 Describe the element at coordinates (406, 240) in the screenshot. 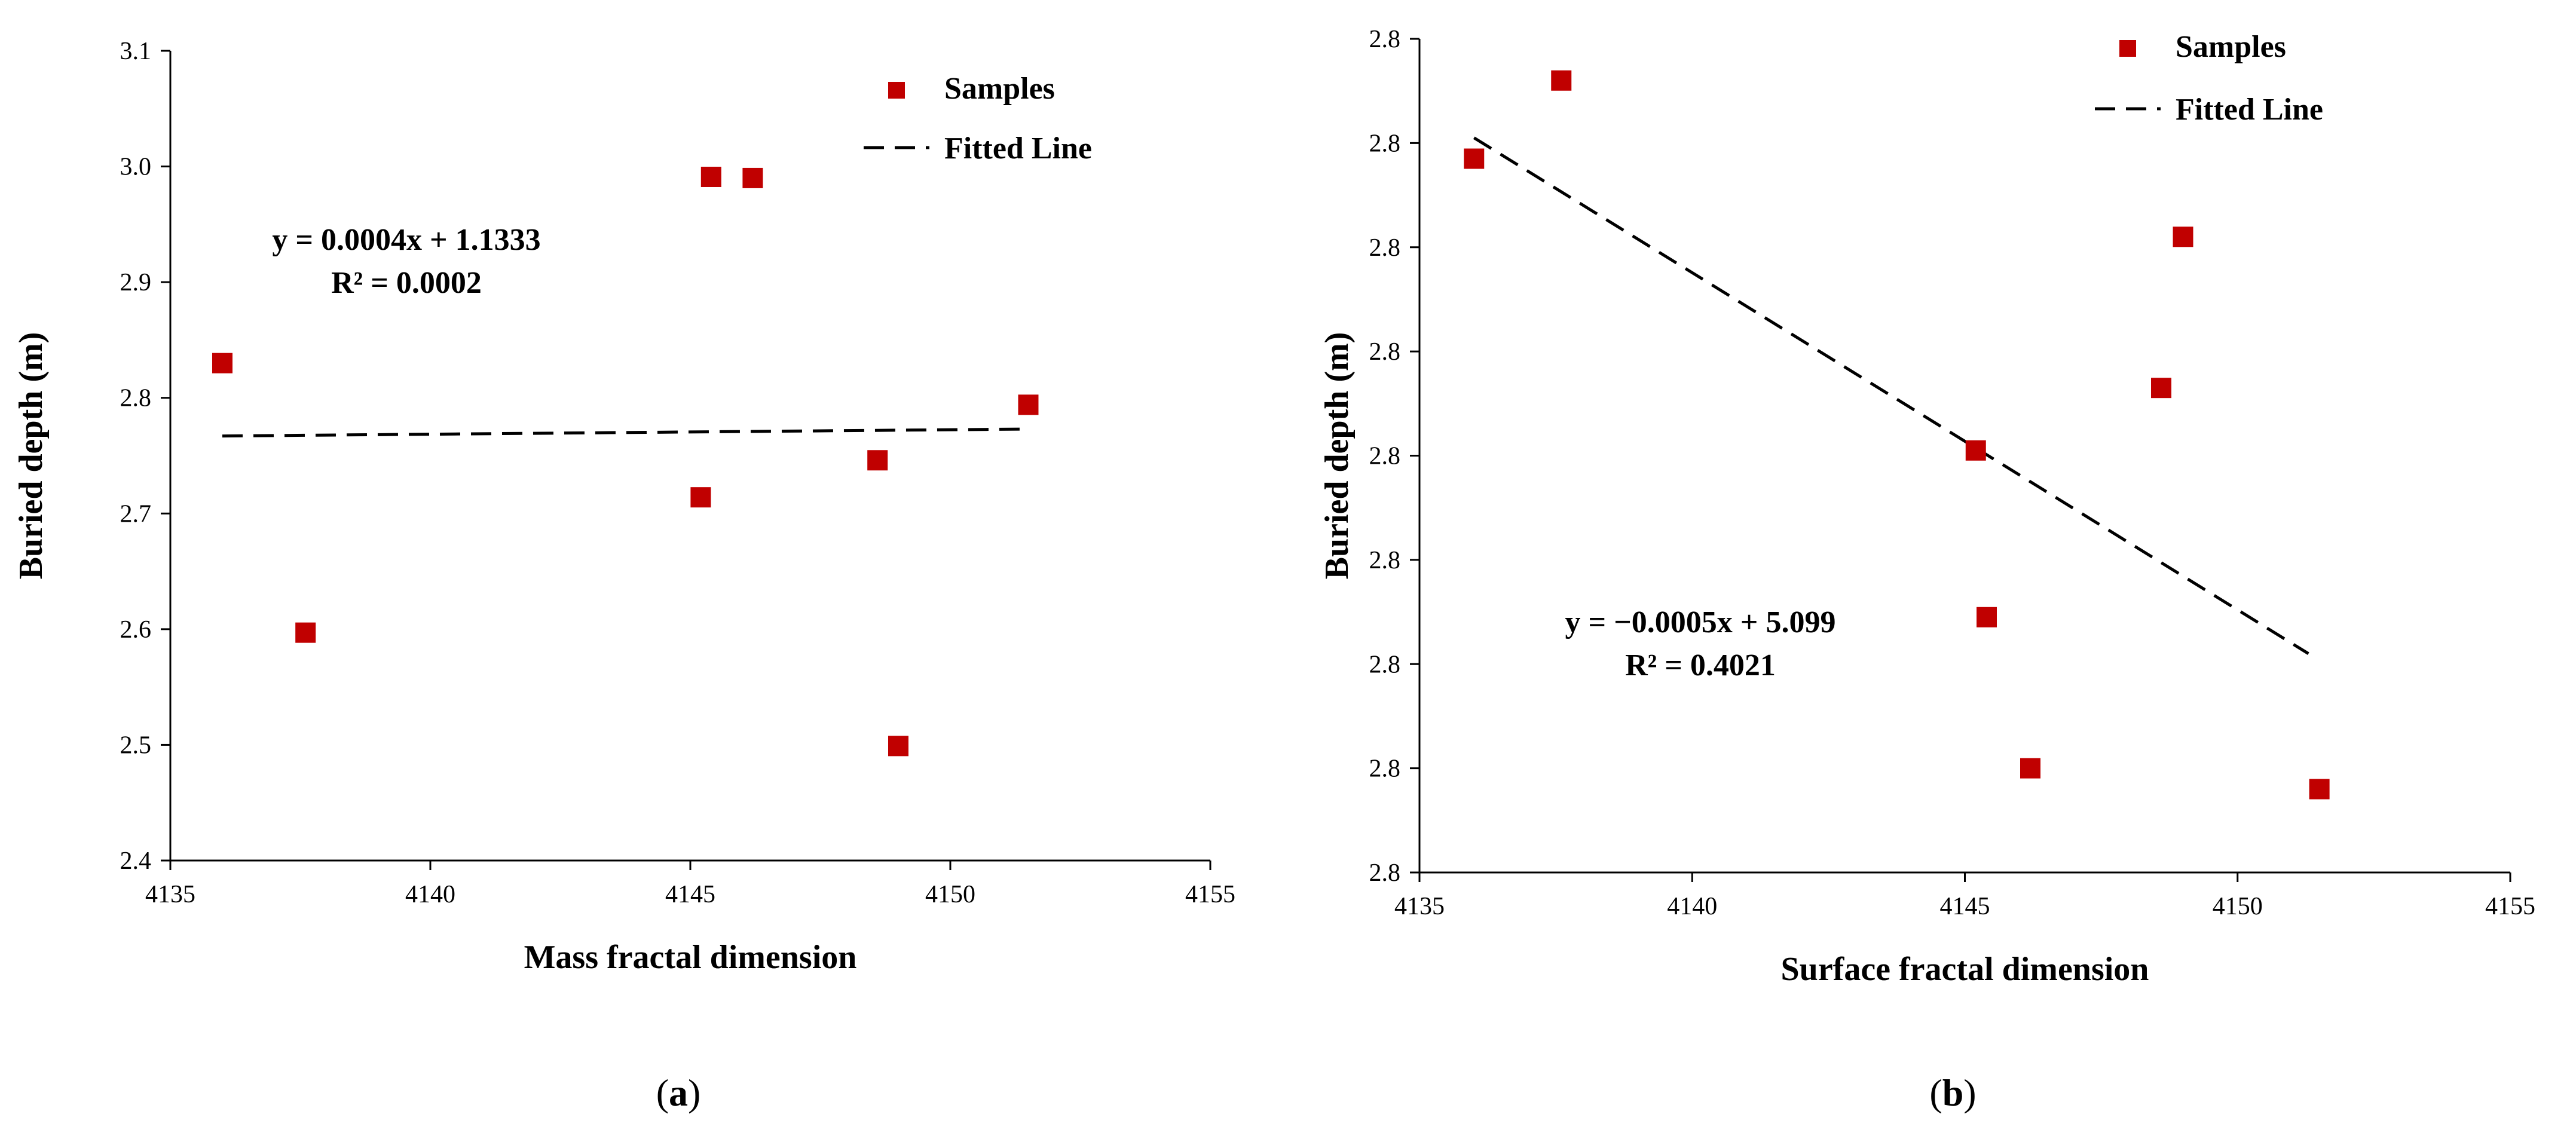

I see `fit-equation: y = 0.0004x + 1.1333` at that location.